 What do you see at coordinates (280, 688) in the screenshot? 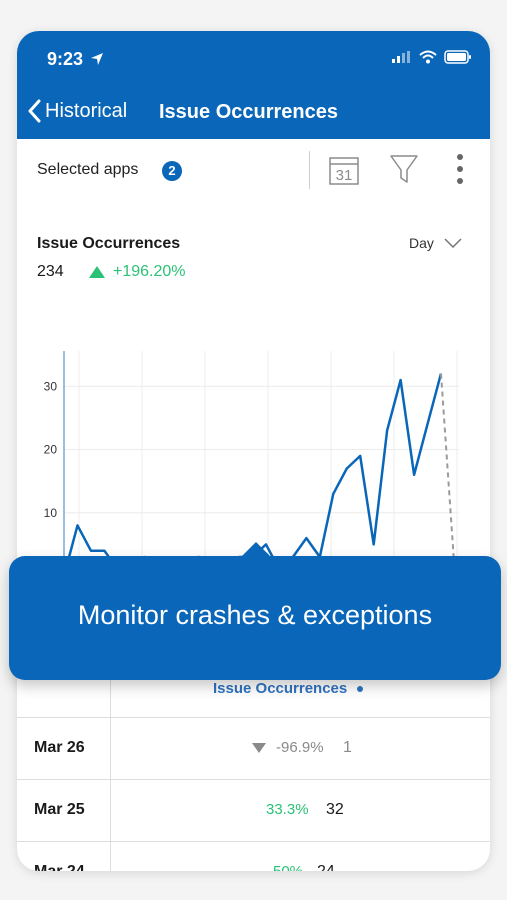
I see `table-header-text: Issue Occurrences` at bounding box center [280, 688].